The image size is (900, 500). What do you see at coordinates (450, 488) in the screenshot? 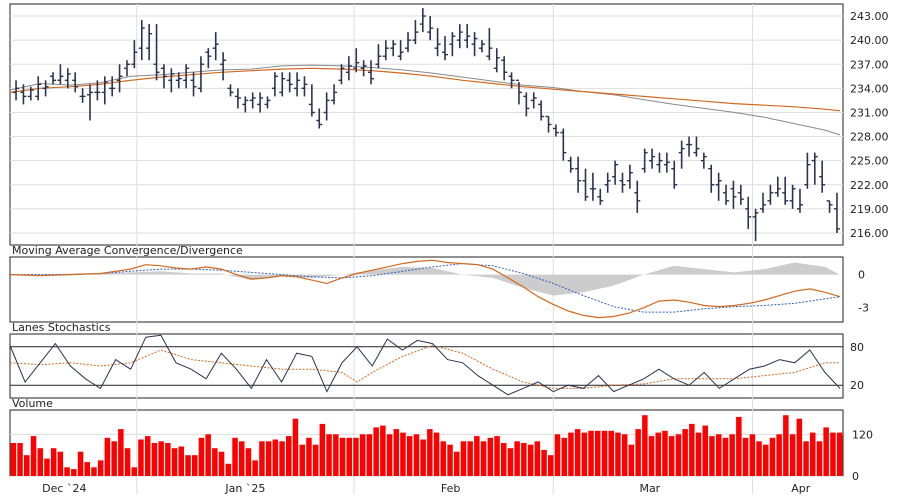
I see `x-axis-label: Feb` at bounding box center [450, 488].